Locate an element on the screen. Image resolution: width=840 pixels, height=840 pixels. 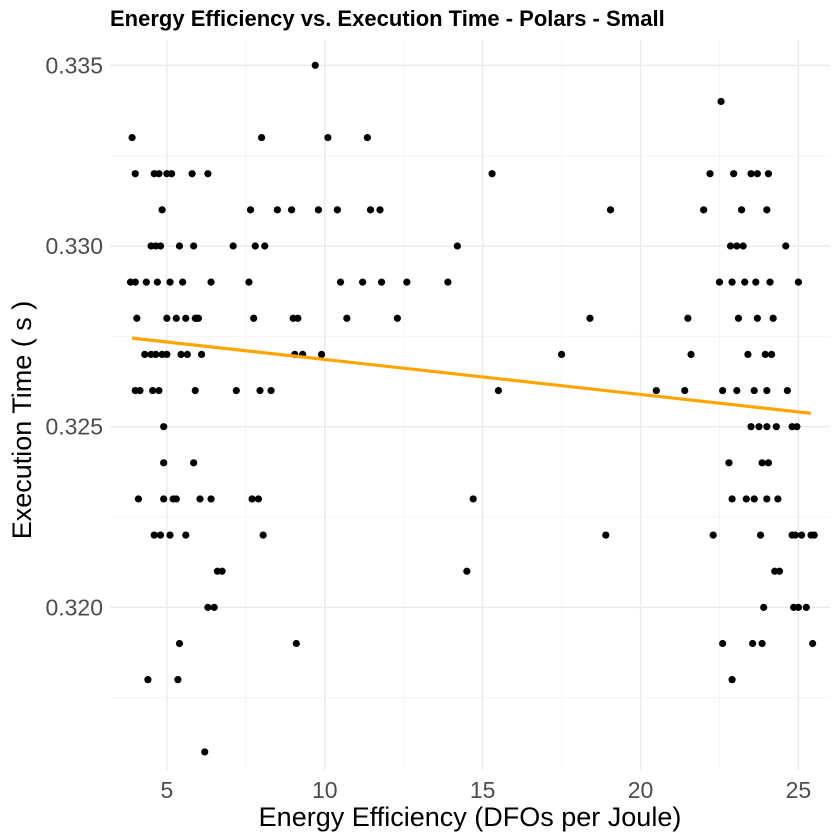
y-tick-label: 0.330 is located at coordinates (74, 246).